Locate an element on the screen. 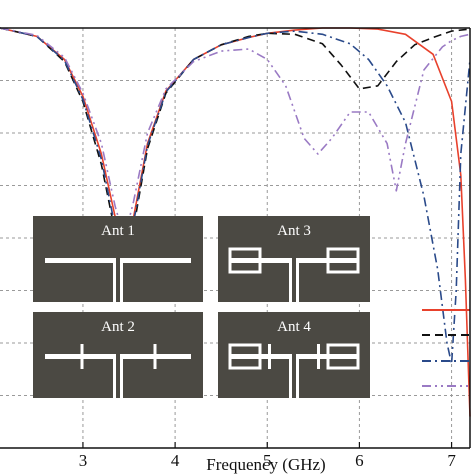 Image resolution: width=474 pixels, height=474 pixels. legend is located at coordinates (446, 348).